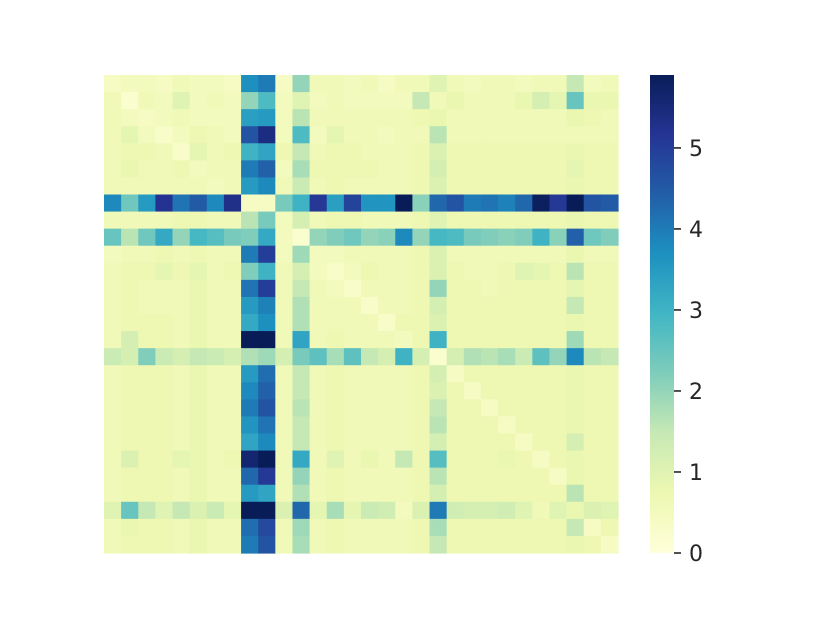 The height and width of the screenshot is (623, 830). What do you see at coordinates (541, 442) in the screenshot?
I see `heatmap-cell-r21-c25` at bounding box center [541, 442].